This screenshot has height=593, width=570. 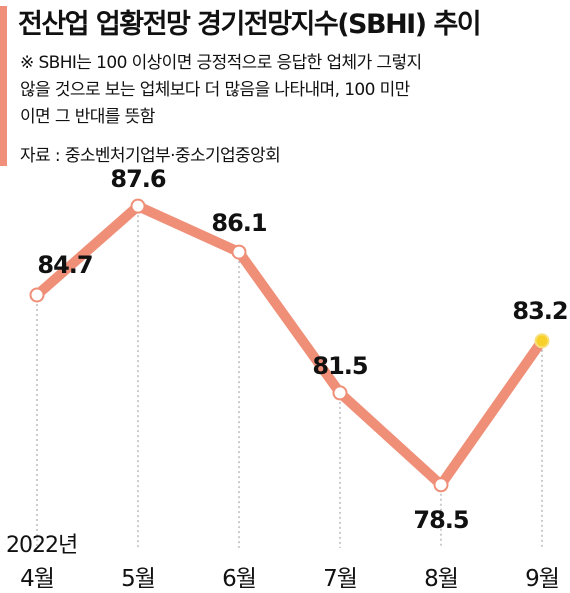 What do you see at coordinates (41, 545) in the screenshot?
I see `year-label: 2022년` at bounding box center [41, 545].